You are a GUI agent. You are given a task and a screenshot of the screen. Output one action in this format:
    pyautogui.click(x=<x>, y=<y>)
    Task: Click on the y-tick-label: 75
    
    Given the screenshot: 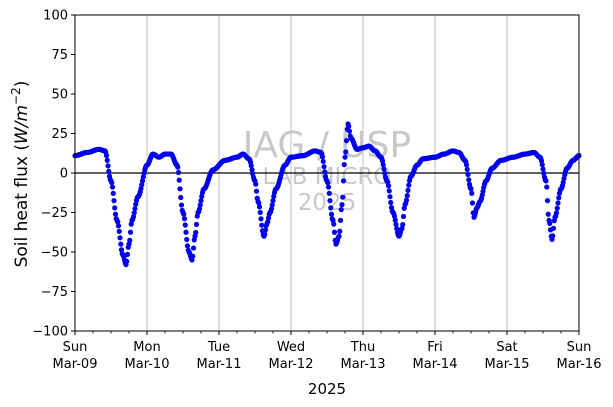 What is the action you would take?
    pyautogui.click(x=59, y=55)
    